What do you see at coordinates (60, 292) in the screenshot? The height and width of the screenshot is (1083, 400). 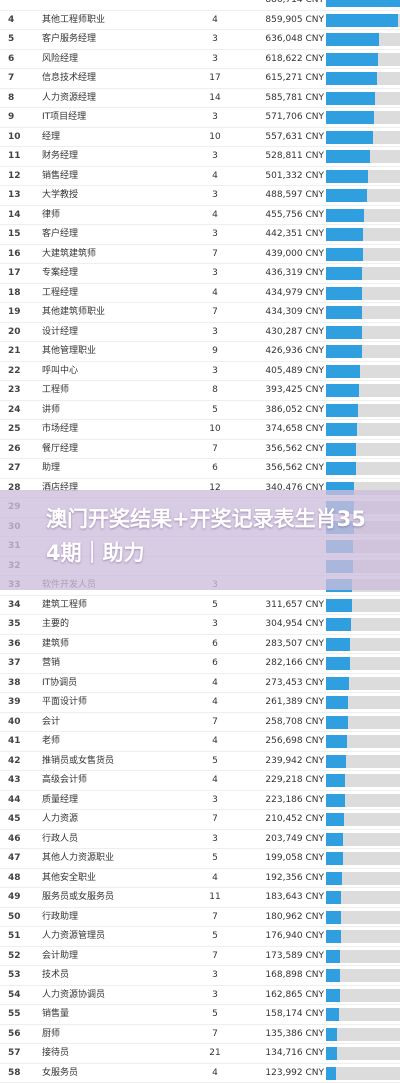 I see `job-title-cell: 工程经理` at bounding box center [60, 292].